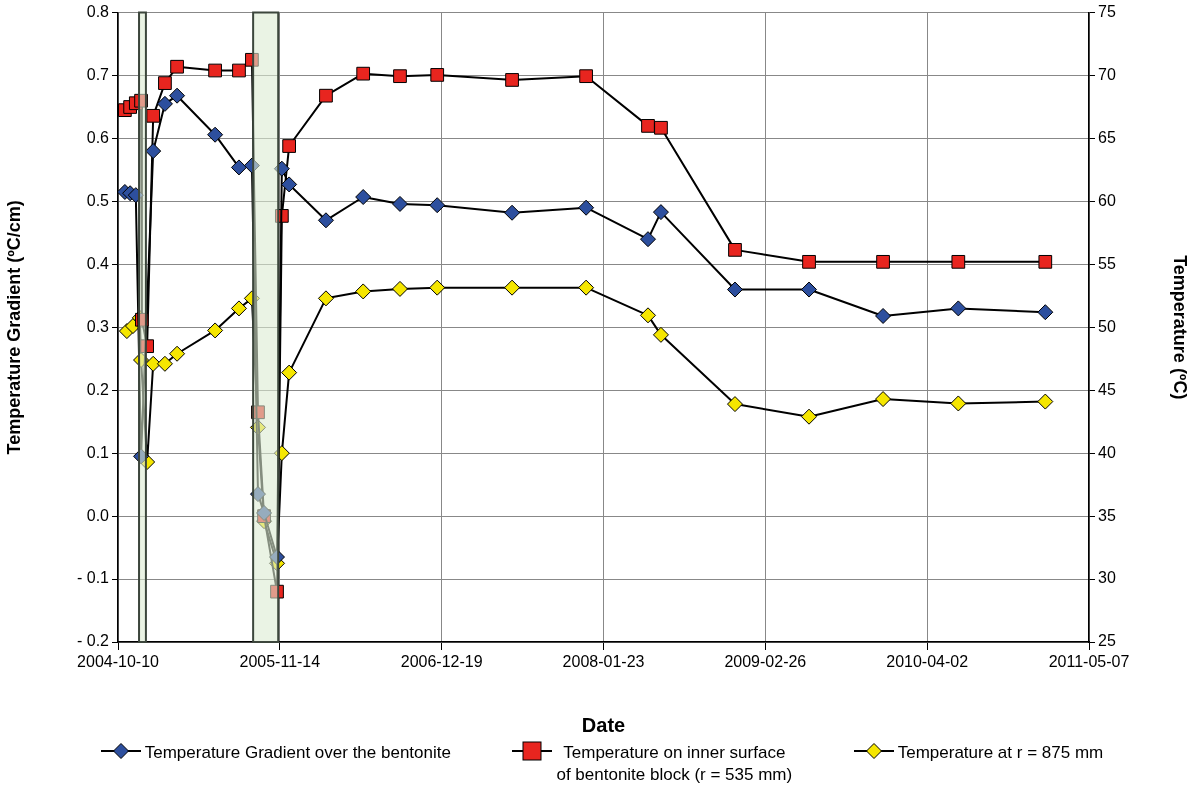 The height and width of the screenshot is (801, 1194). What do you see at coordinates (1000, 753) in the screenshot?
I see `legend-label: Temperature at r = 875 mm` at bounding box center [1000, 753].